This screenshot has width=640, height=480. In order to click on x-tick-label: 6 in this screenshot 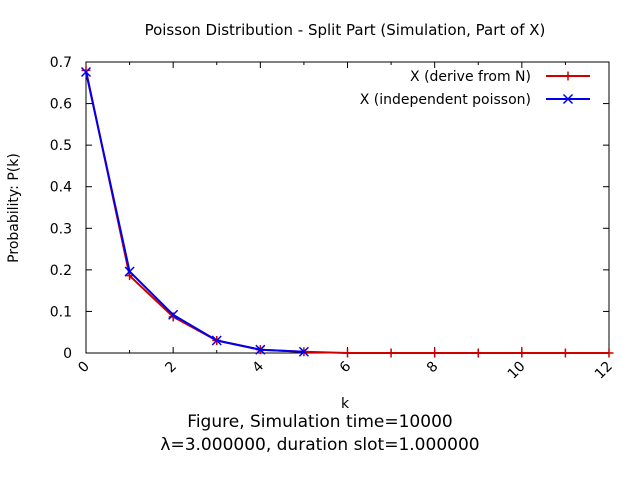, I will do `click(346, 367)`.